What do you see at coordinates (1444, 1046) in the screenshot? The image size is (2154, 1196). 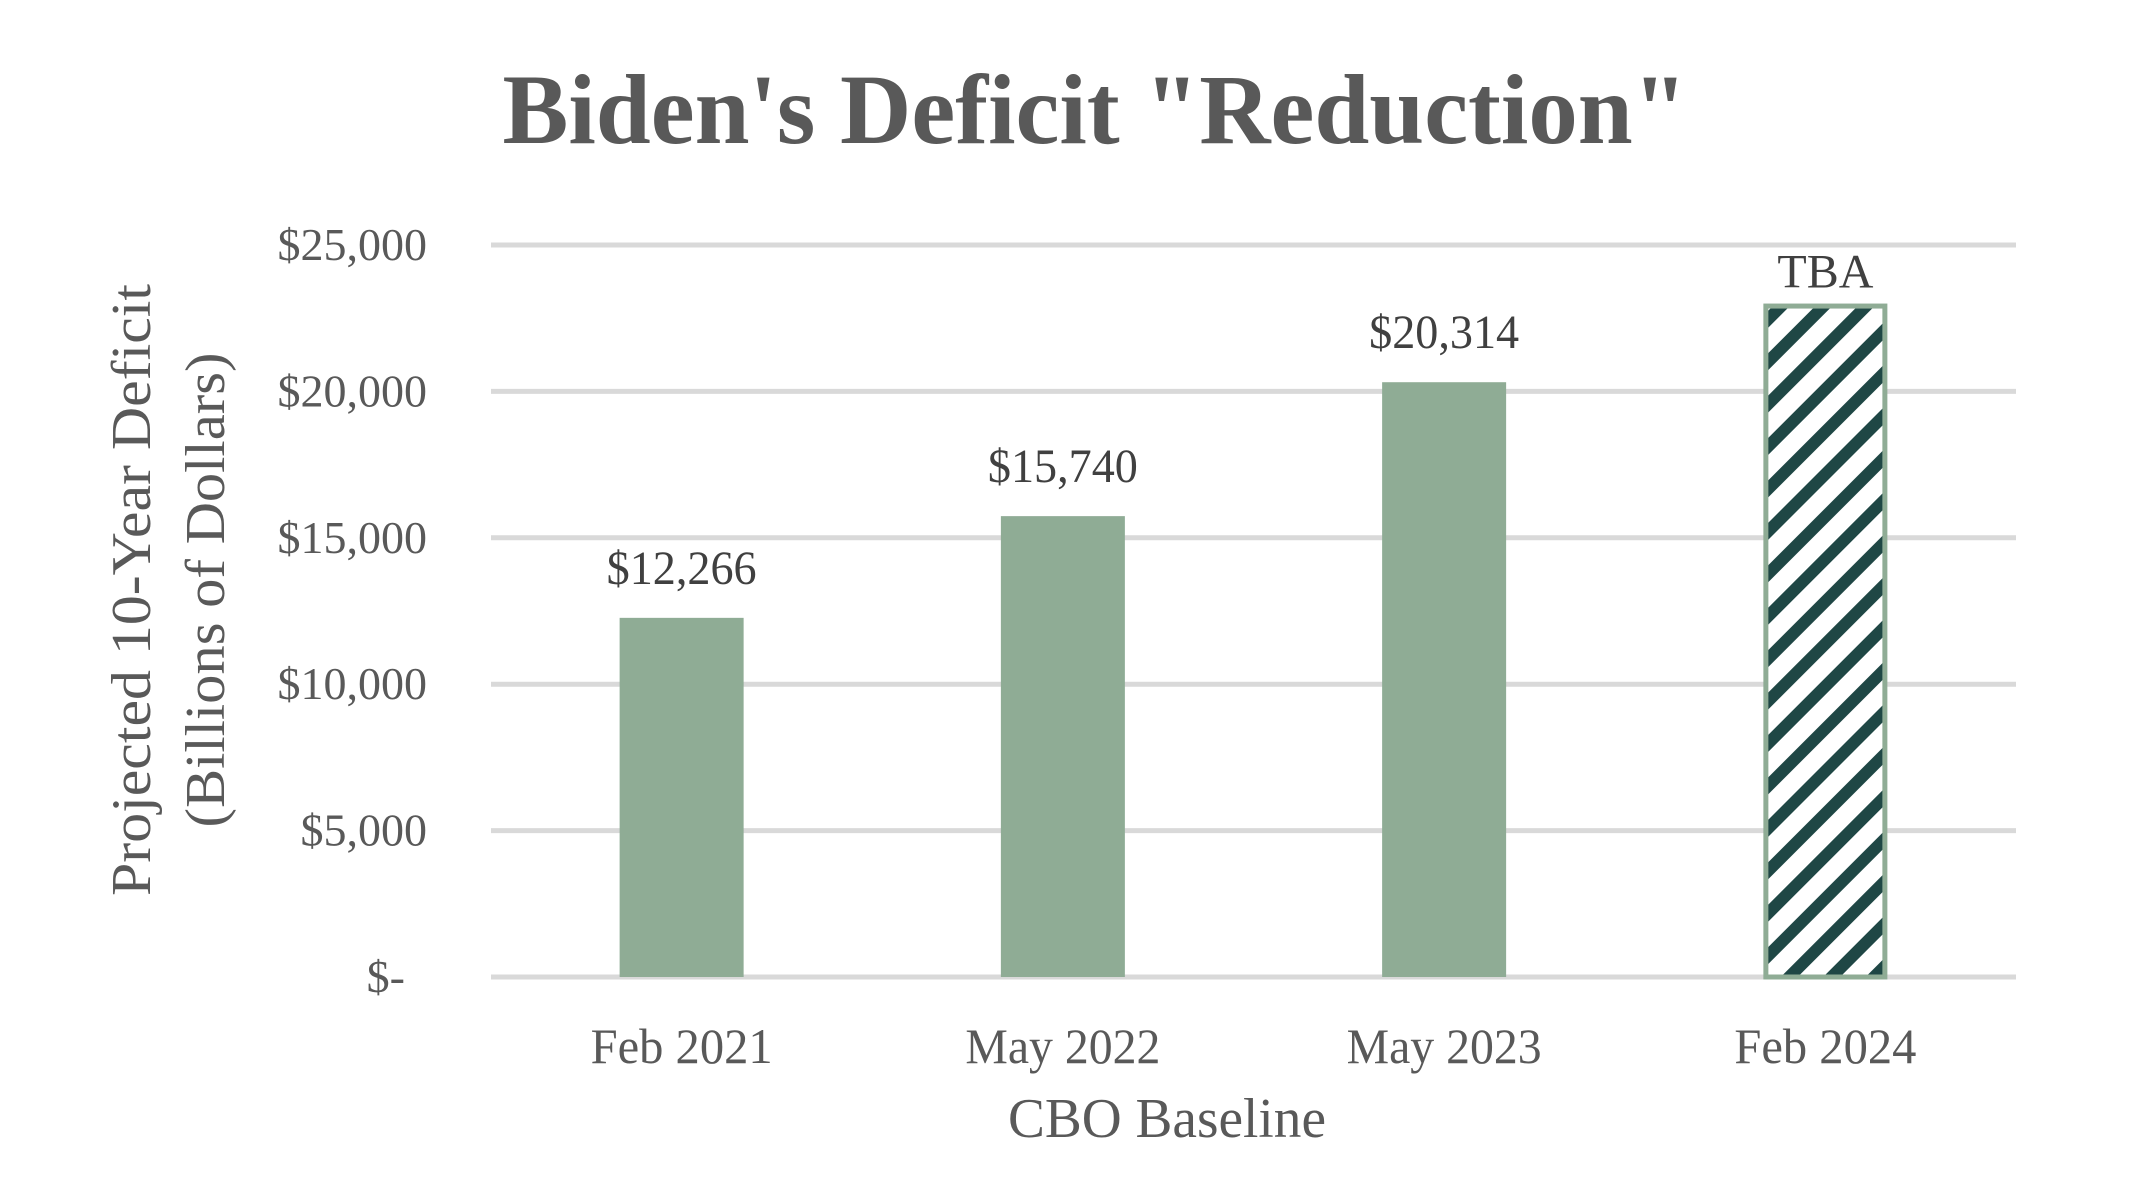 I see `x-tick-label: May 2023` at bounding box center [1444, 1046].